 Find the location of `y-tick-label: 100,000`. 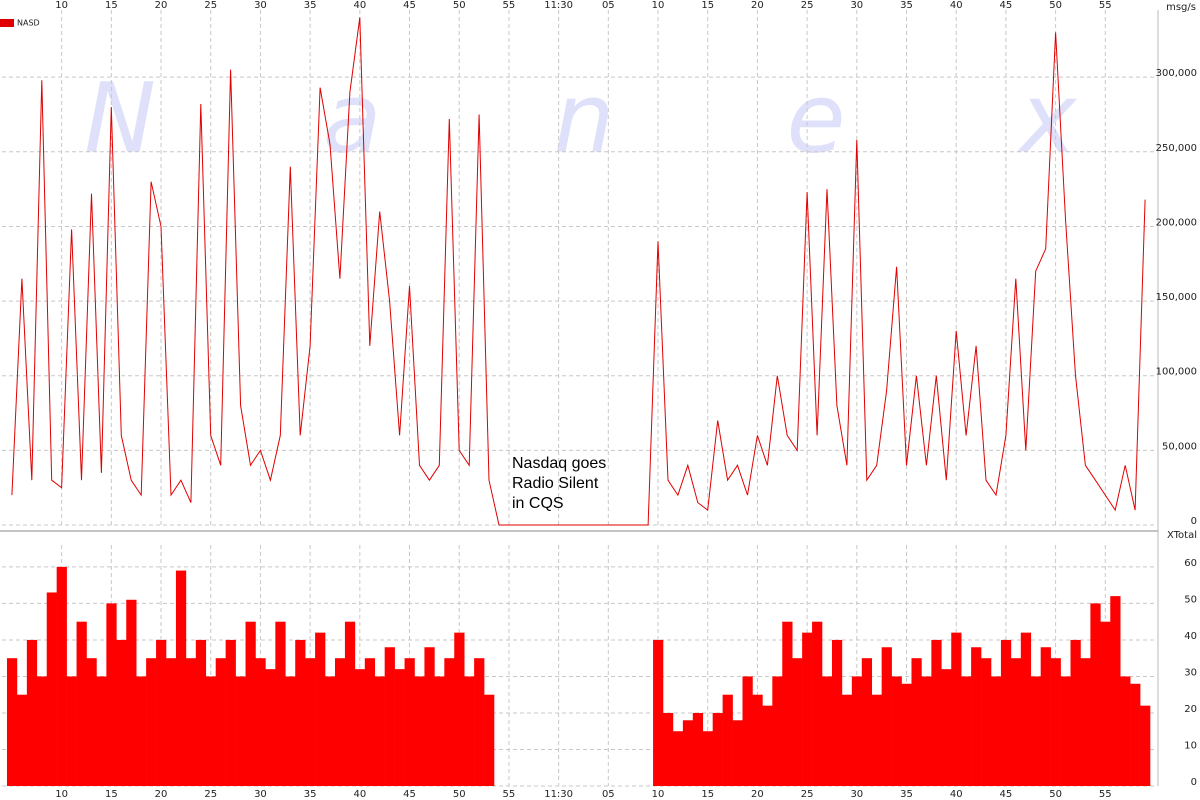

y-tick-label: 100,000 is located at coordinates (1176, 372).